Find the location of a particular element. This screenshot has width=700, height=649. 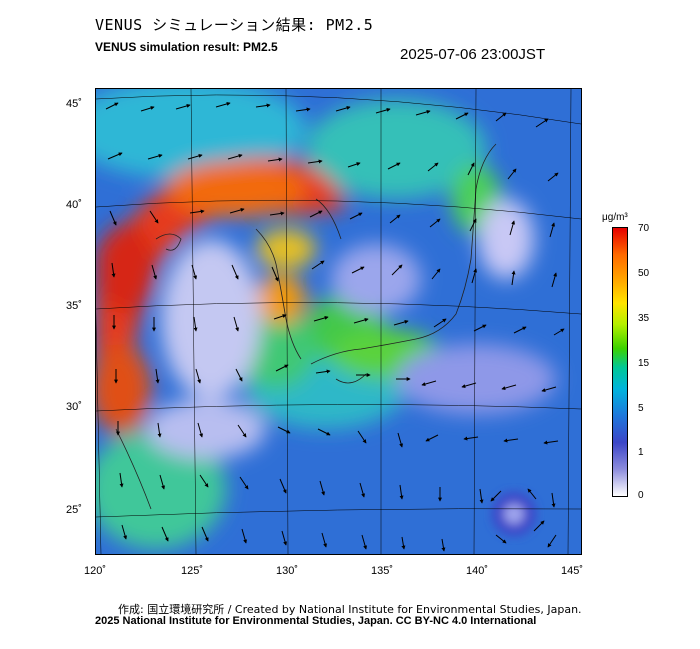

colorbar-label-50: 50 is located at coordinates (644, 273).